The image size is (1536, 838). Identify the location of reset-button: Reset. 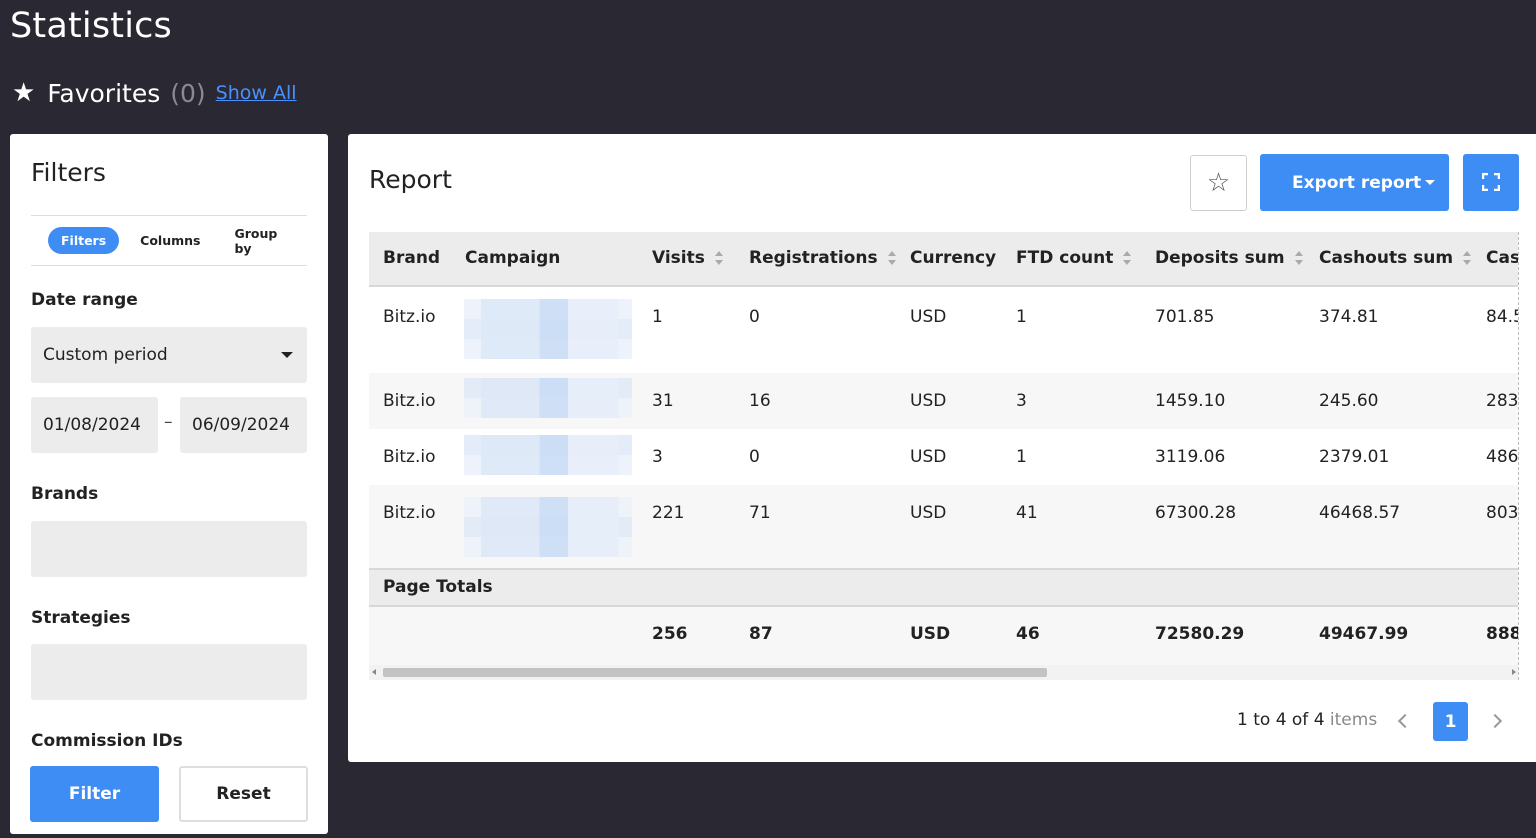
(243, 794).